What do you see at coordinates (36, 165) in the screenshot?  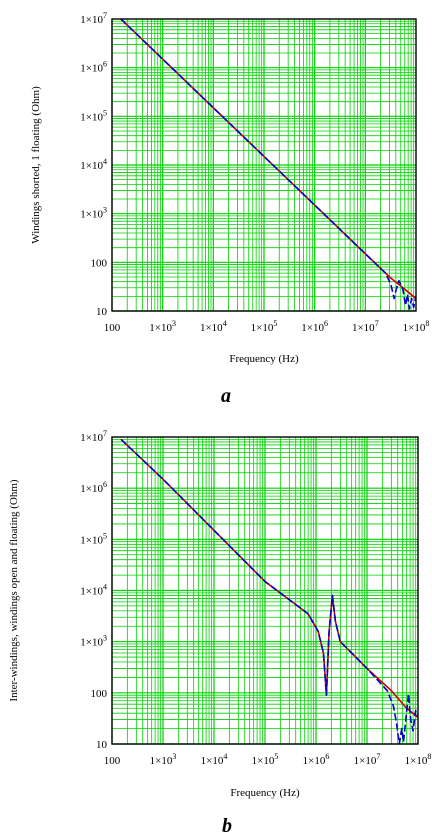 I see `y-axis-label: Windings shorted, 1 floating (Ohm)` at bounding box center [36, 165].